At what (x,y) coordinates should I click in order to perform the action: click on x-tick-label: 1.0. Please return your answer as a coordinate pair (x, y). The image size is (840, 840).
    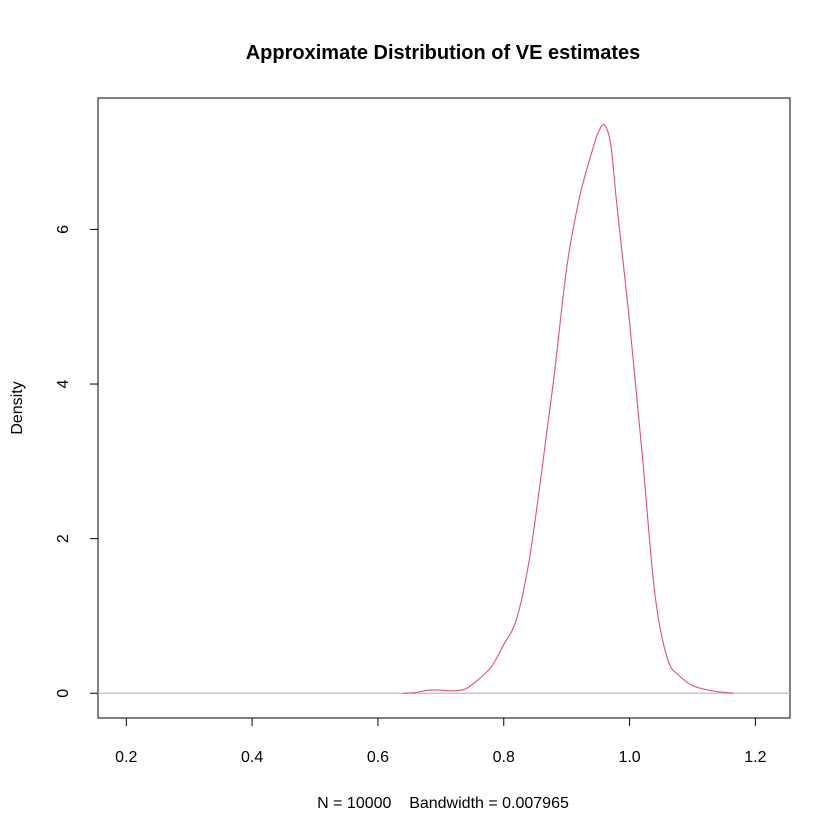
    Looking at the image, I should click on (629, 757).